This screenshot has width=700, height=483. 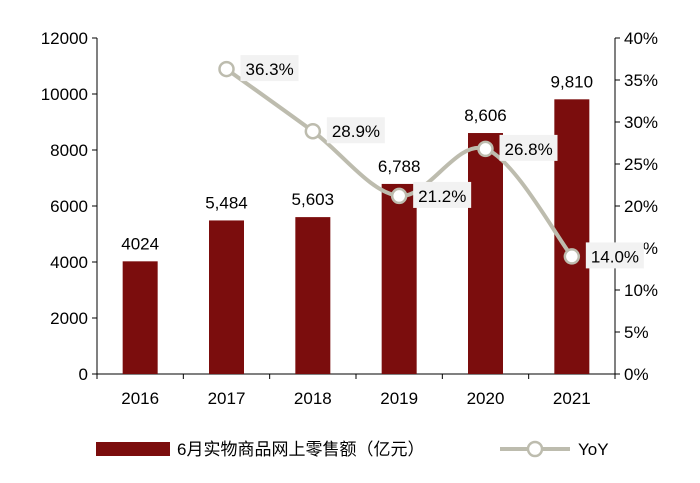 What do you see at coordinates (593, 449) in the screenshot?
I see `legend-line-label: YoY` at bounding box center [593, 449].